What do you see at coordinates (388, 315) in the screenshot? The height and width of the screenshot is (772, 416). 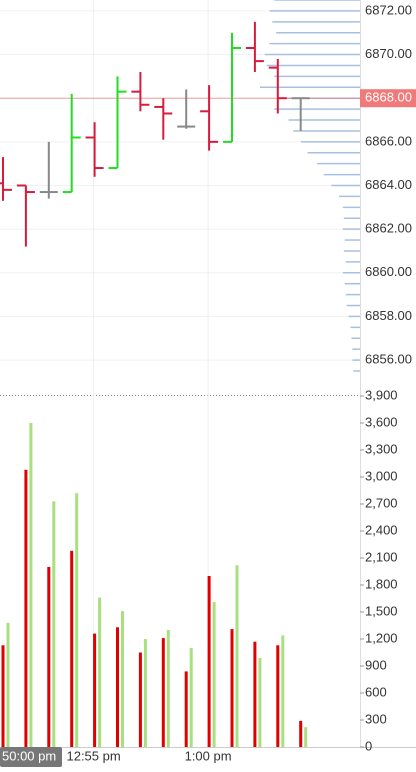 I see `y-tick-label: 6858.00` at bounding box center [388, 315].